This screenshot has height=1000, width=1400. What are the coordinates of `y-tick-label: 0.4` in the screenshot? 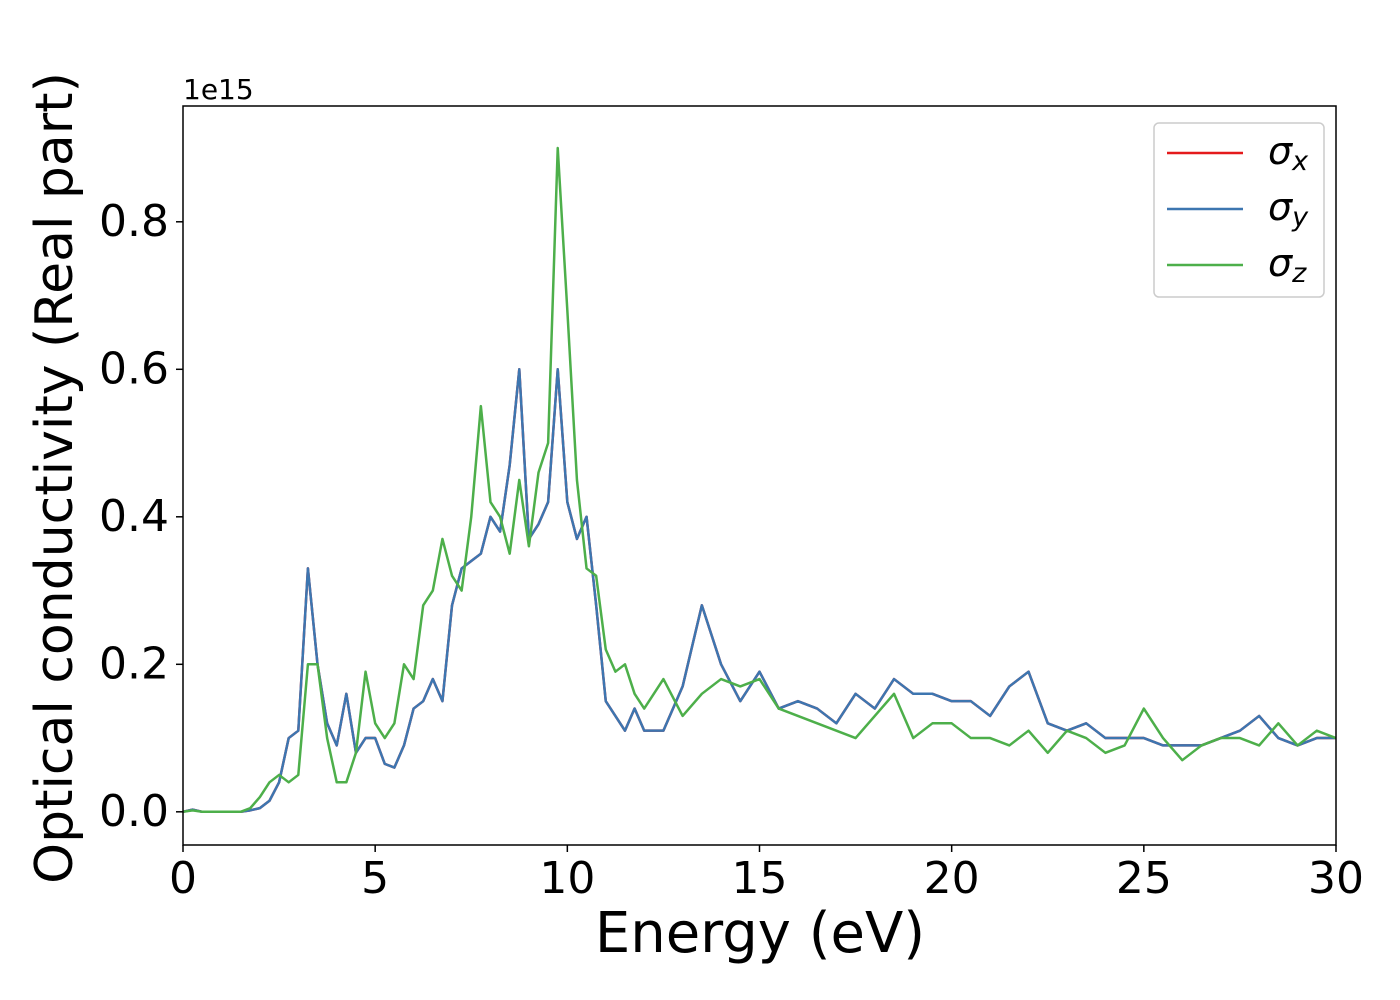 It's located at (134, 516).